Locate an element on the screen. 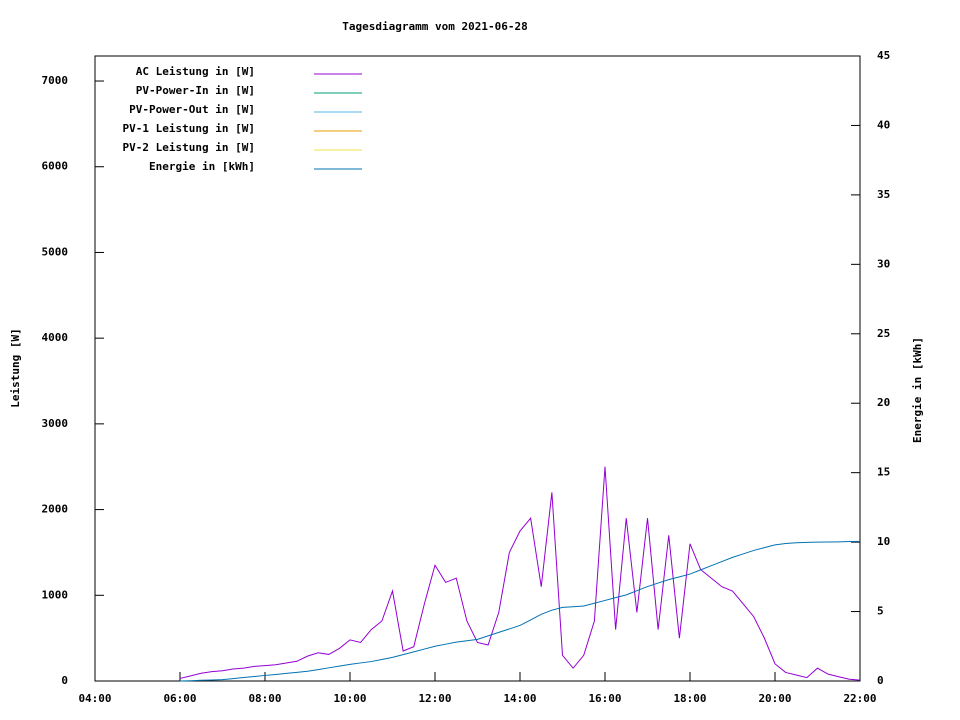 The image size is (960, 720). y2-tick-label: 15 is located at coordinates (883, 472).